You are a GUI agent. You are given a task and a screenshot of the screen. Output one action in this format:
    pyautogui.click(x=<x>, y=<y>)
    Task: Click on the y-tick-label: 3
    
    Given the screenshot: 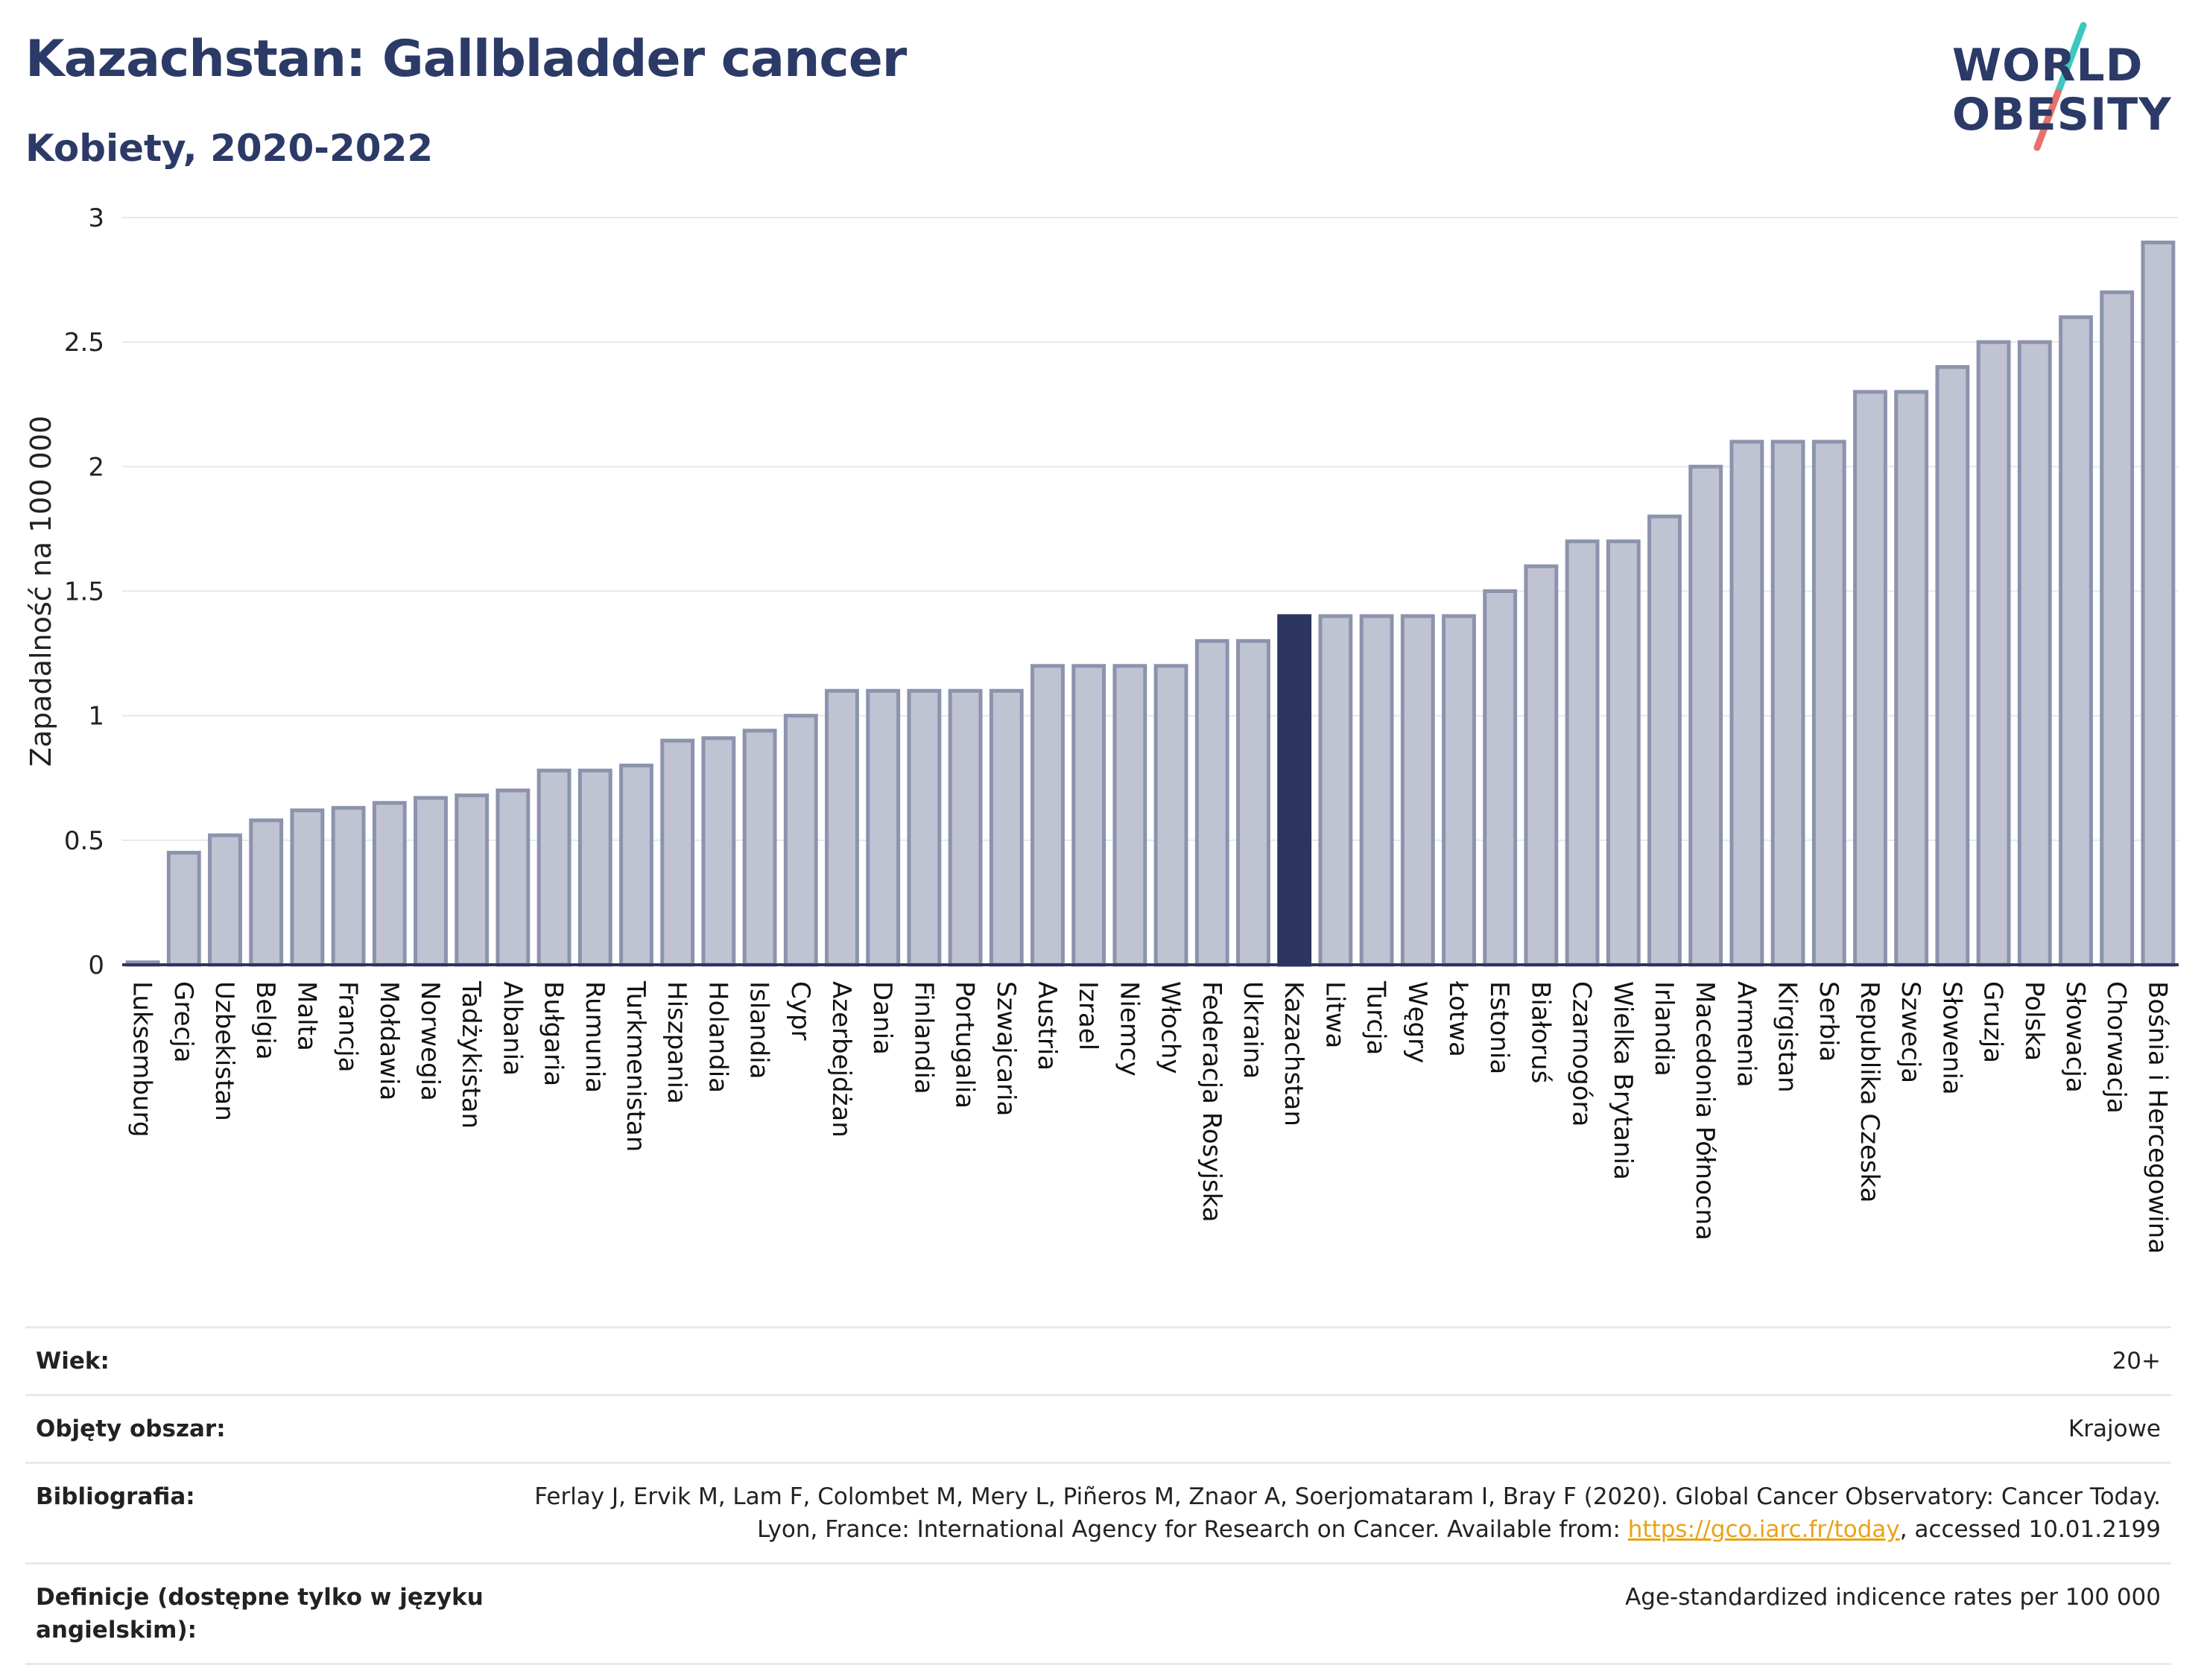 What is the action you would take?
    pyautogui.click(x=96, y=218)
    